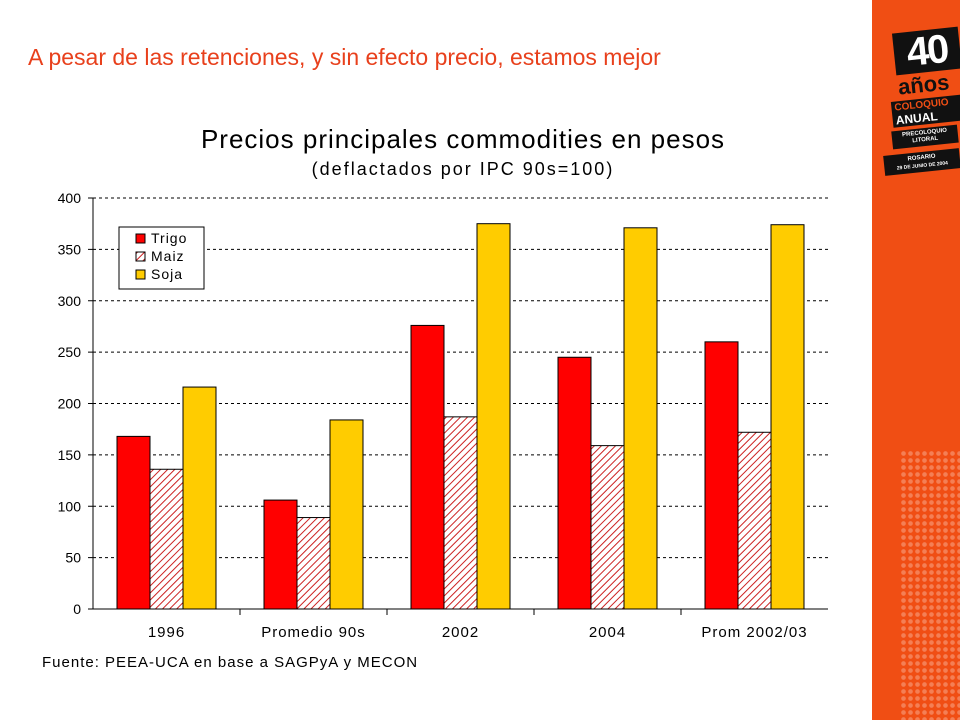 The image size is (960, 720). I want to click on legend-swatch-maiz, so click(140, 256).